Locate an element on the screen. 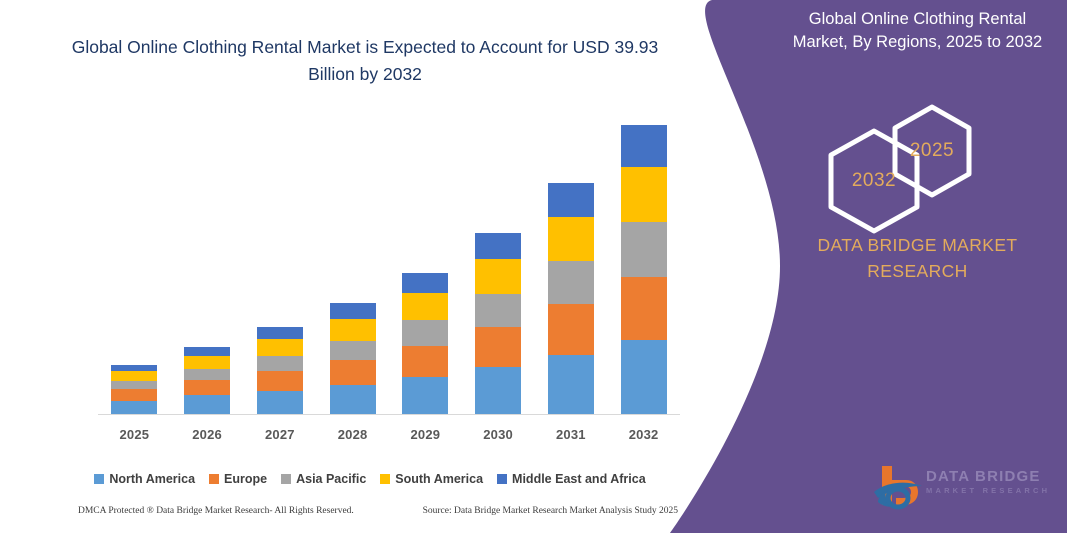 The image size is (1067, 533). x-axis-tick-label: 2027 is located at coordinates (280, 434).